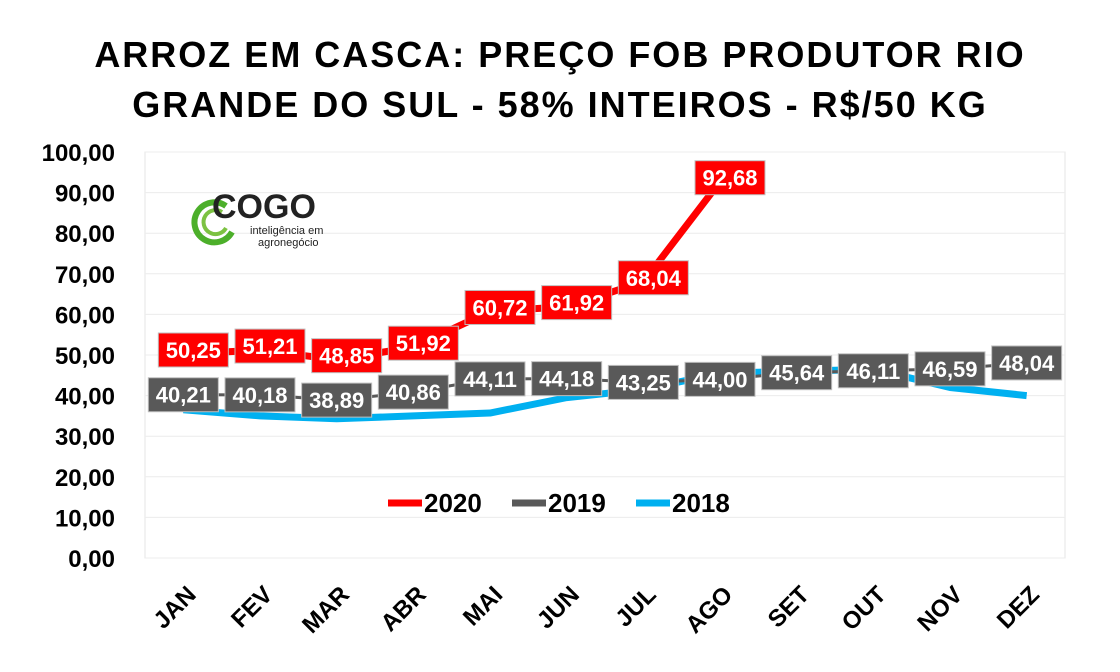 The width and height of the screenshot is (1120, 672). I want to click on data-label-2019: 40,18, so click(259, 395).